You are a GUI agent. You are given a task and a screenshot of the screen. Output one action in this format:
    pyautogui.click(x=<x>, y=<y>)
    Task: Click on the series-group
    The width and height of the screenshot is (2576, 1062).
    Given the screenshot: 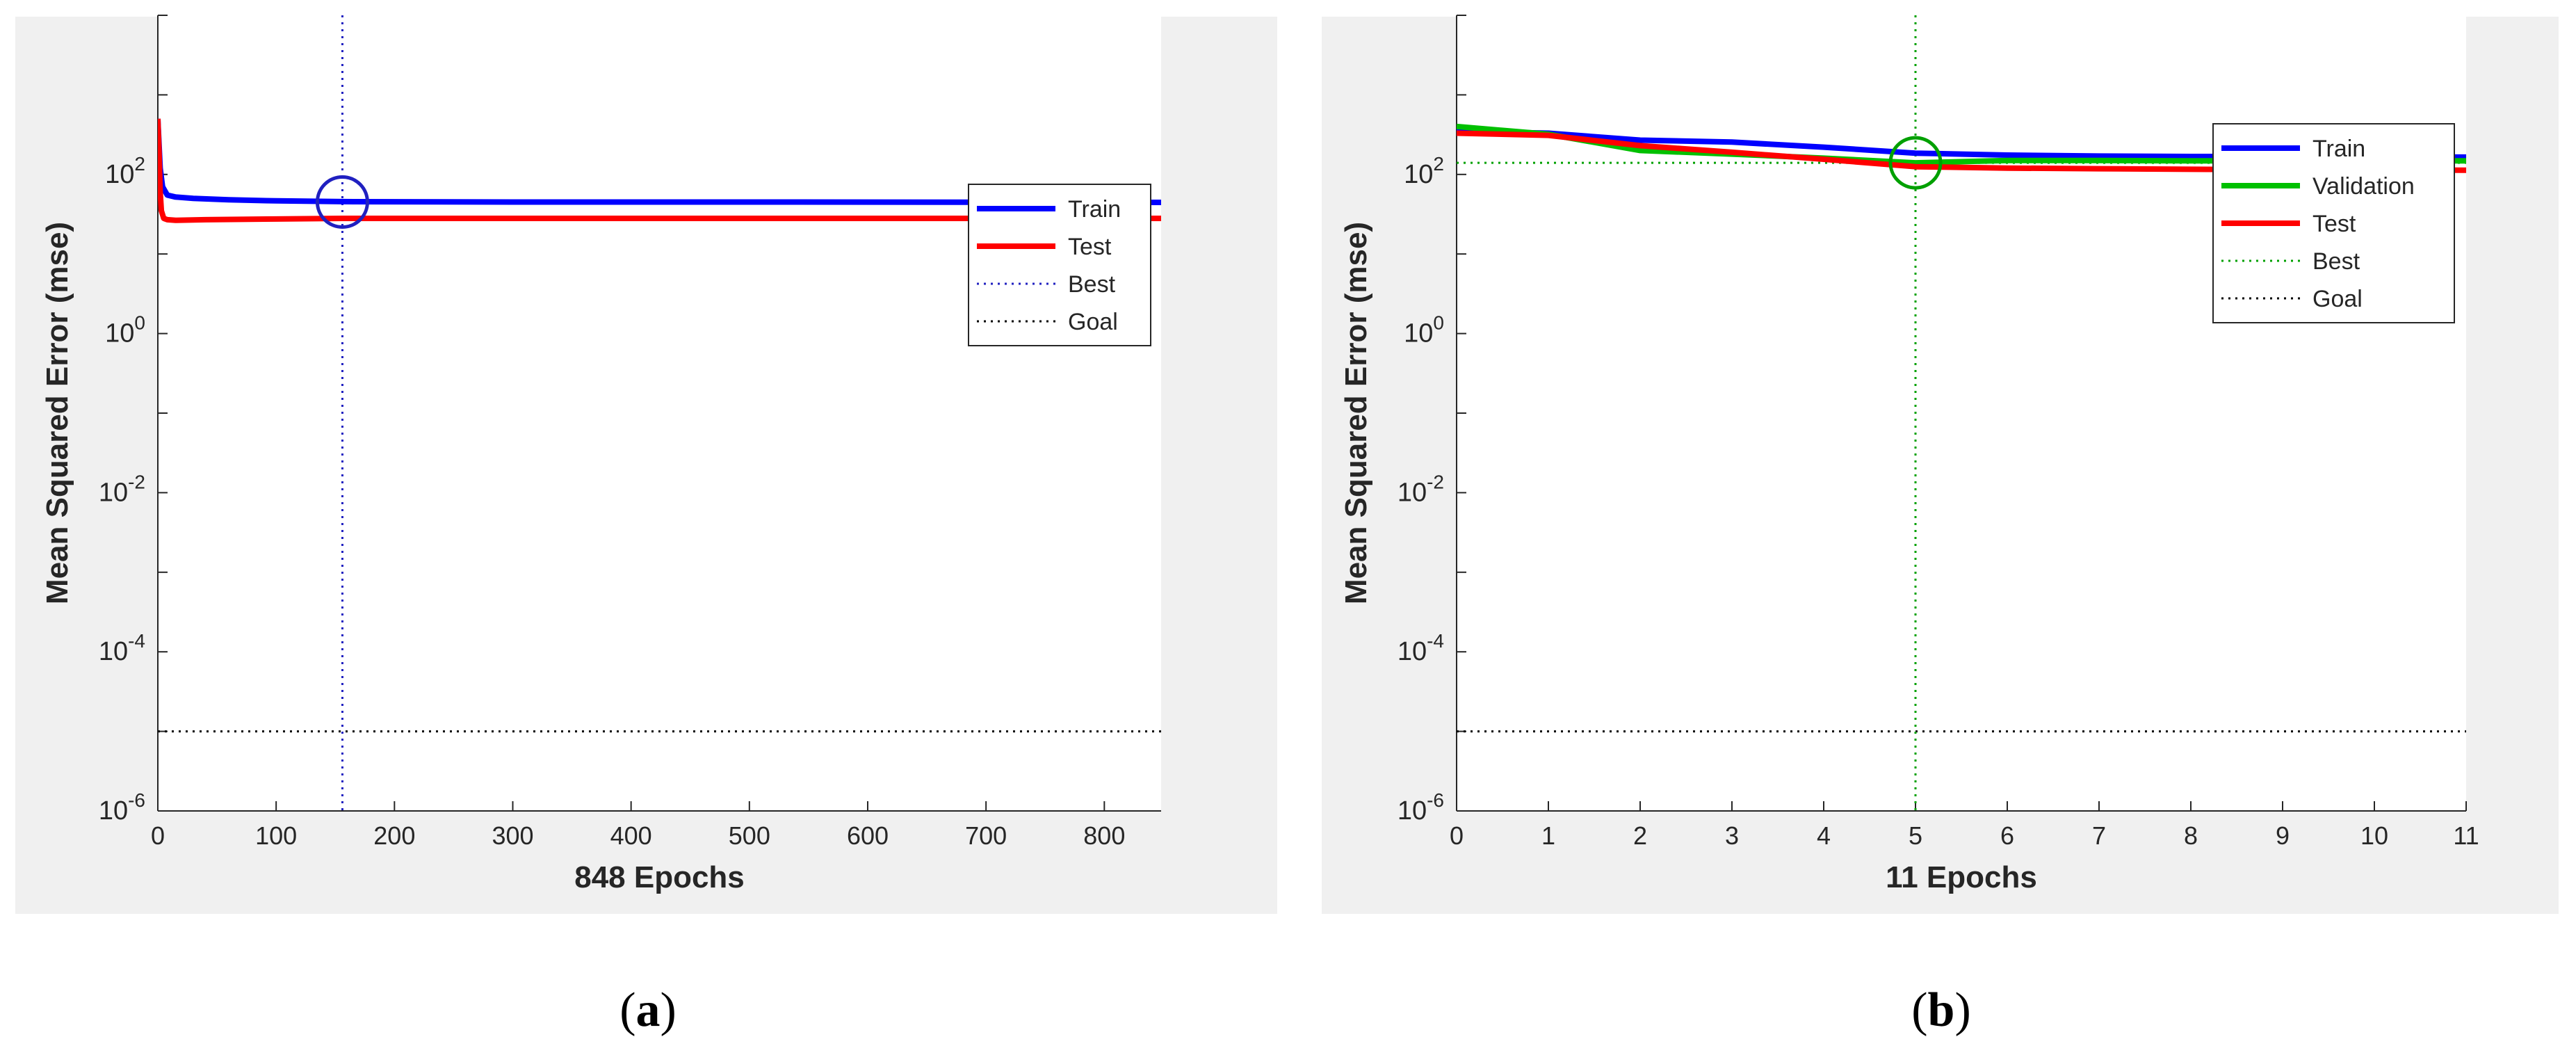 What is the action you would take?
    pyautogui.click(x=659, y=171)
    